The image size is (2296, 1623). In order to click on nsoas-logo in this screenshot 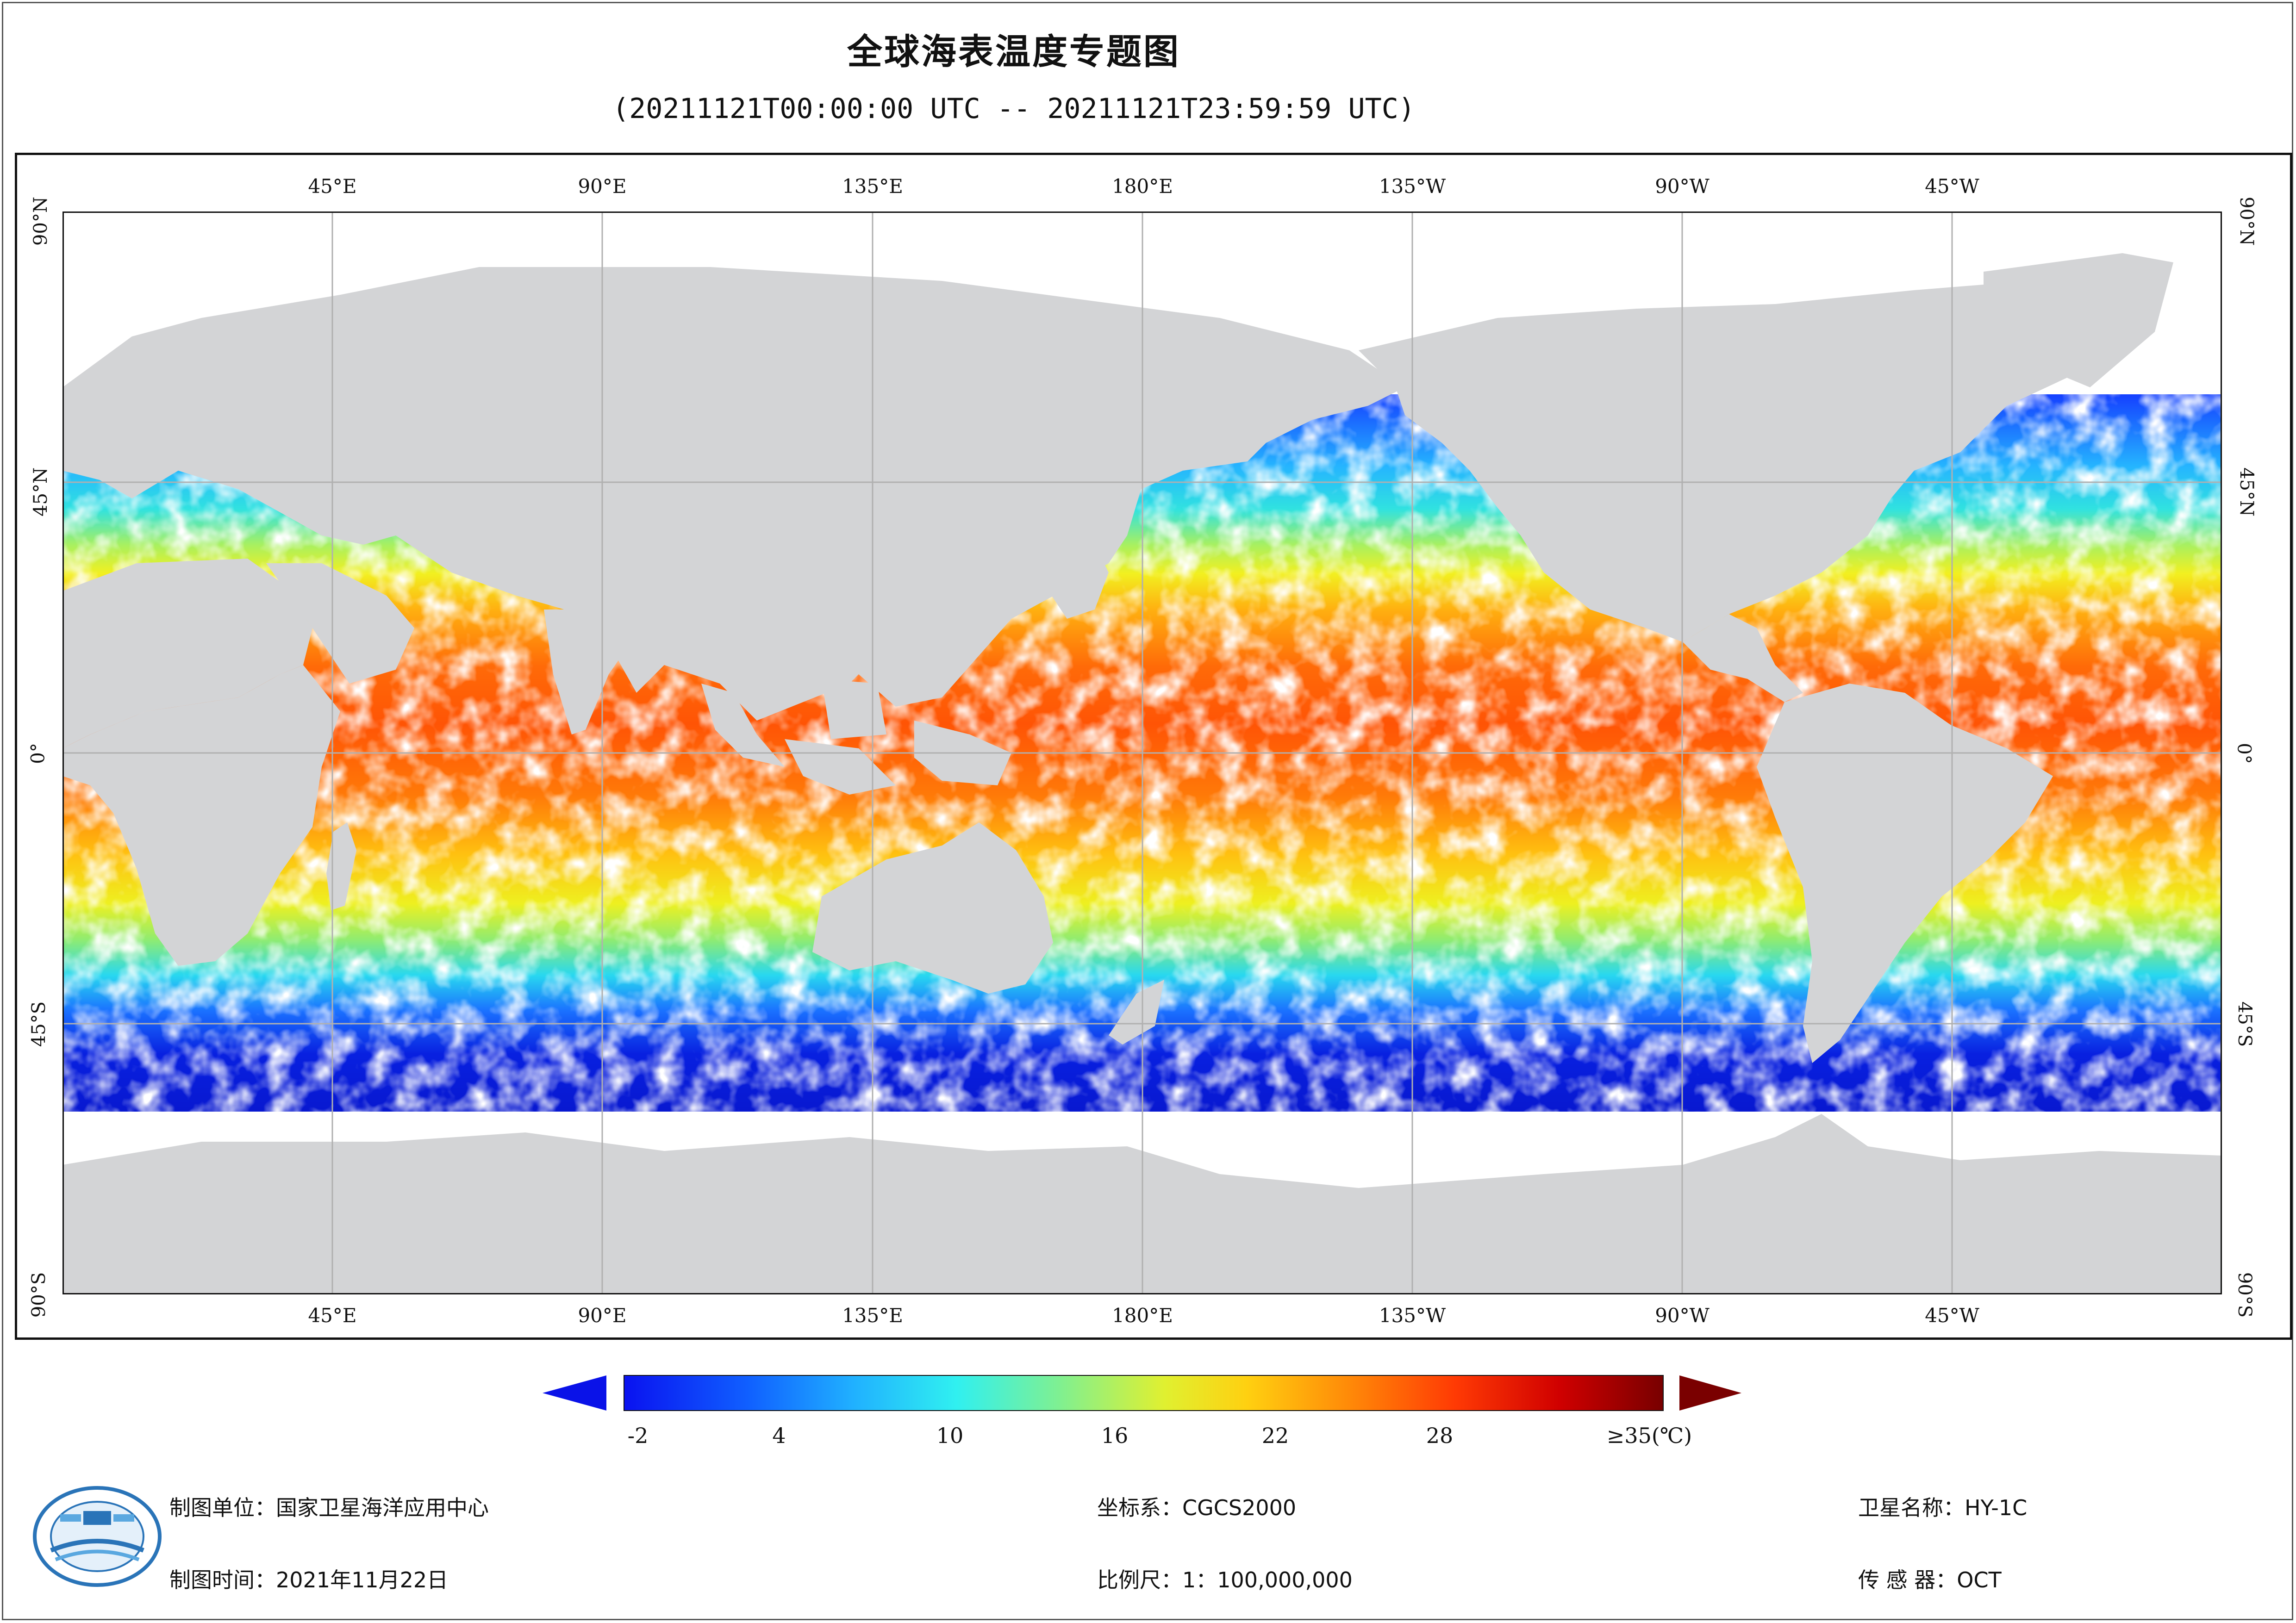, I will do `click(97, 1536)`.